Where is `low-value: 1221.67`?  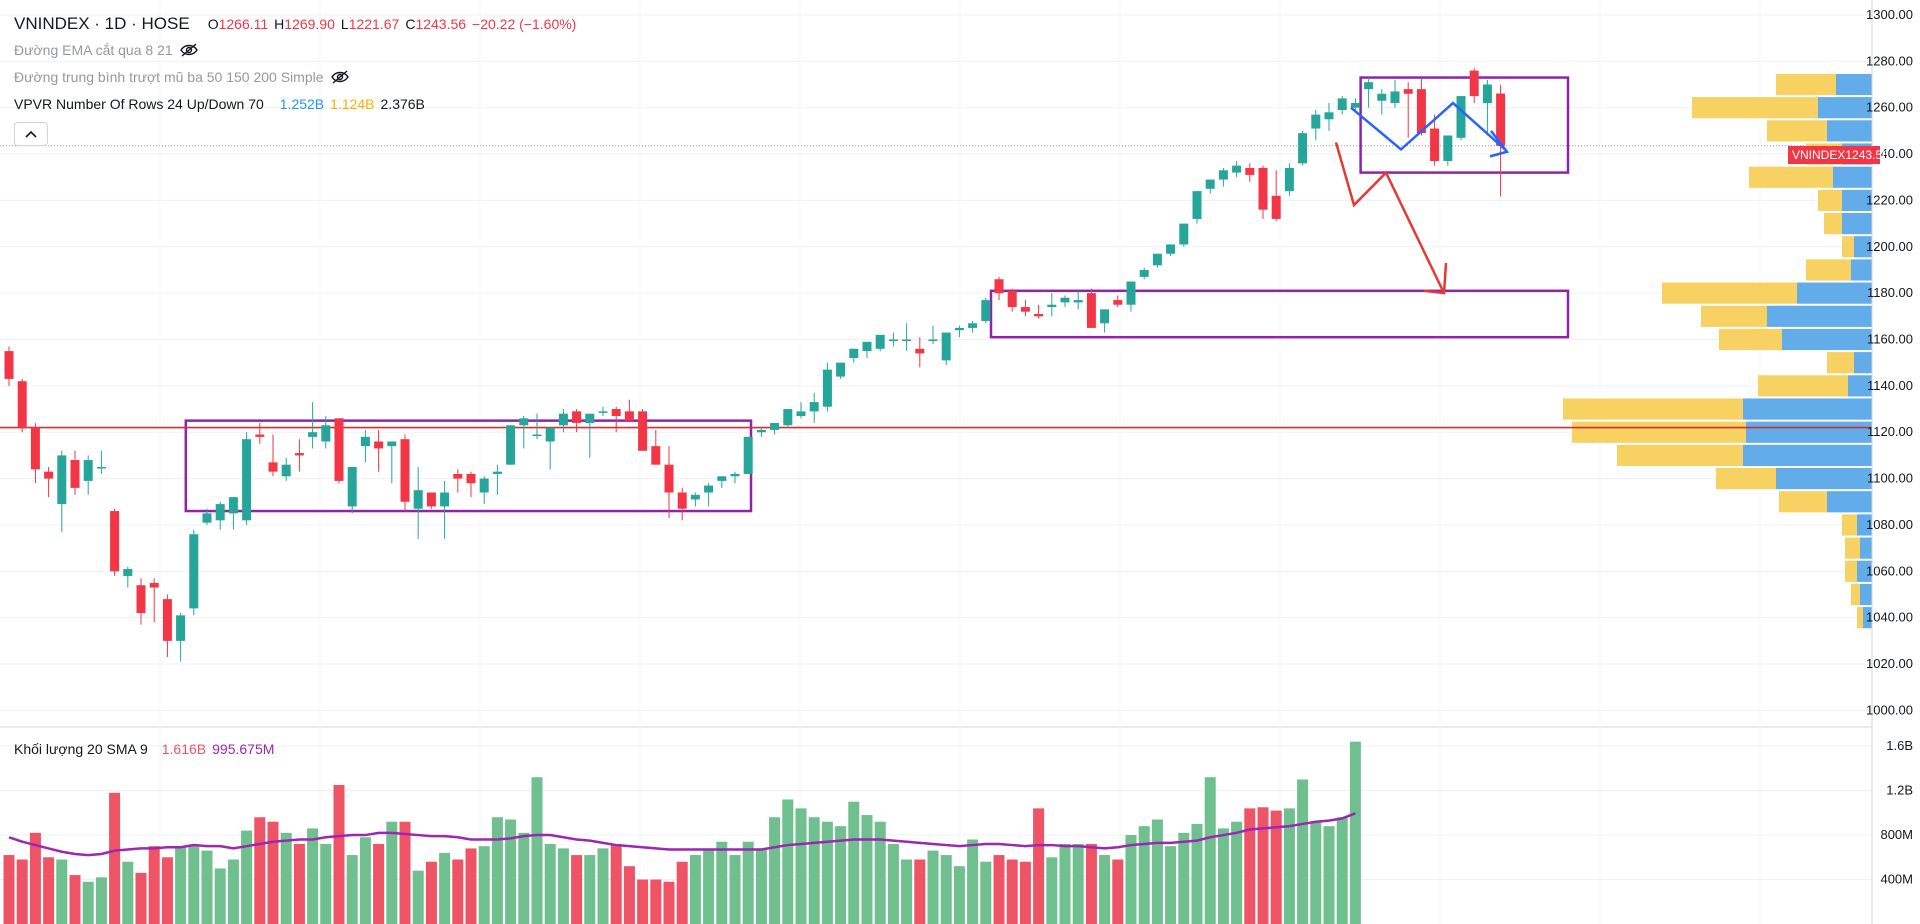 low-value: 1221.67 is located at coordinates (374, 24).